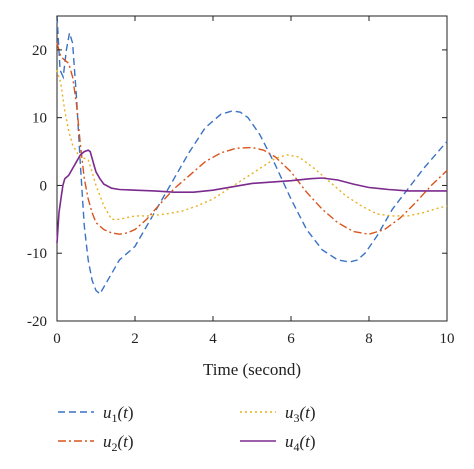  Describe the element at coordinates (187, 428) in the screenshot. I see `legend: u1(t) u3(t) u2(t) u4(t)` at that location.